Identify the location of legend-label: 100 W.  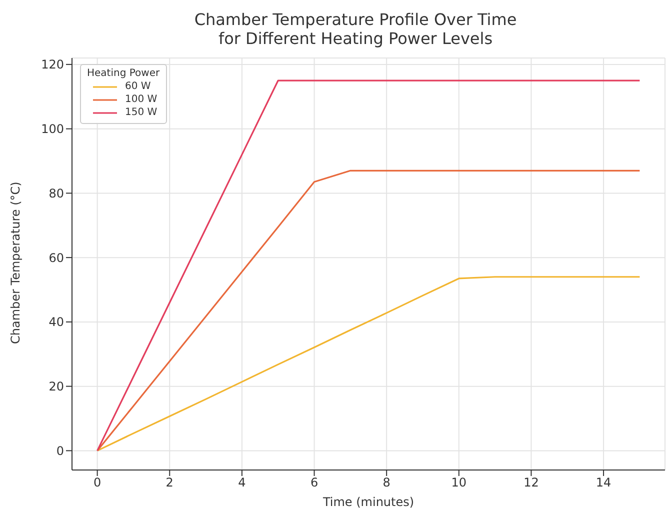
(141, 99).